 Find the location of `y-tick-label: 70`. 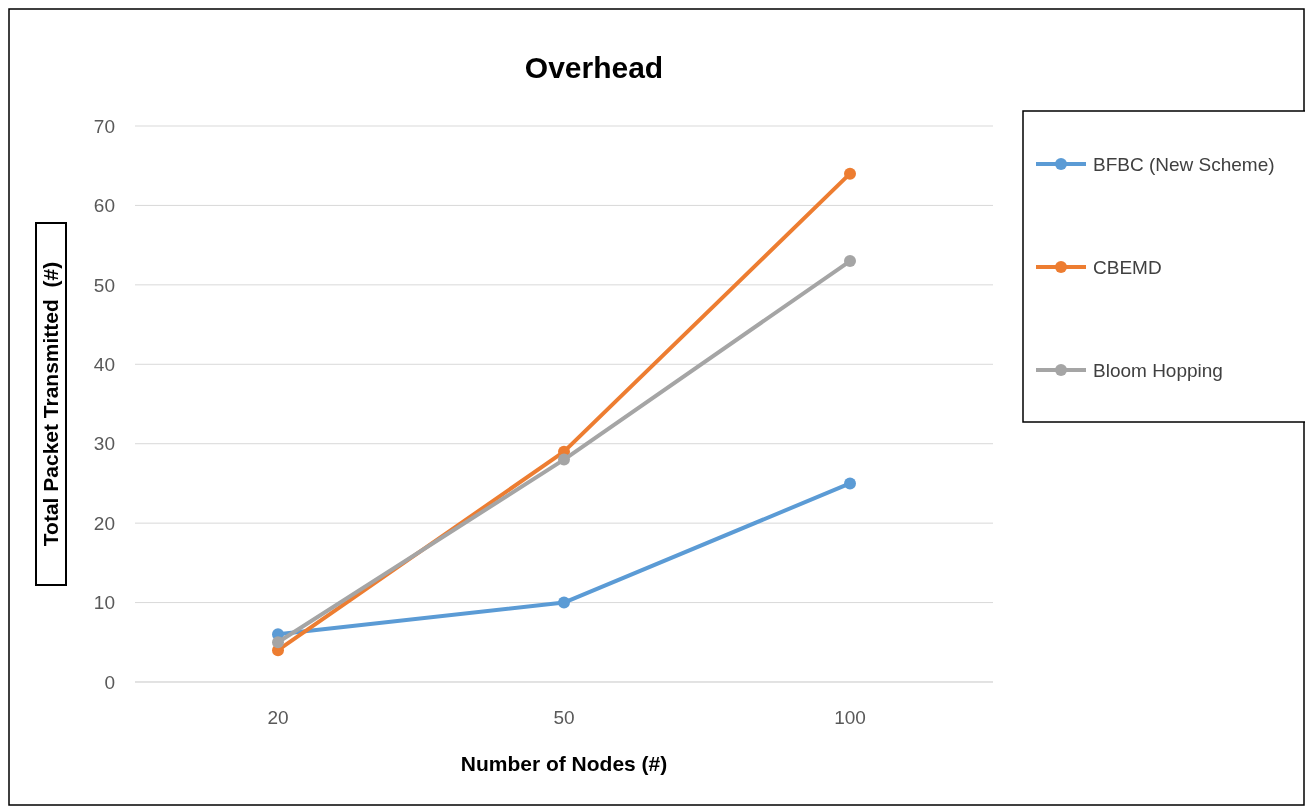

y-tick-label: 70 is located at coordinates (104, 126).